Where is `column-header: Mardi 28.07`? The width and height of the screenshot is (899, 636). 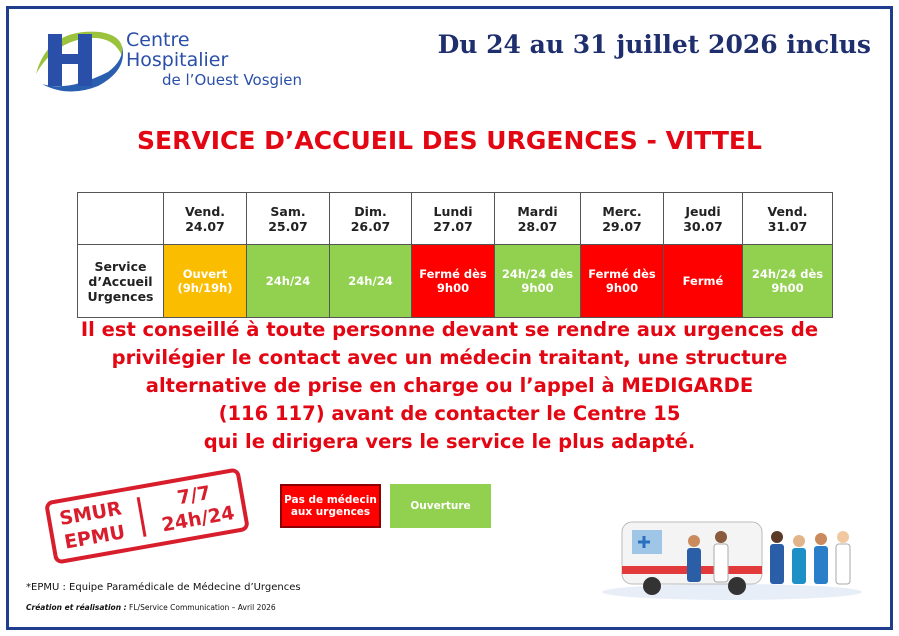 column-header: Mardi 28.07 is located at coordinates (537, 218).